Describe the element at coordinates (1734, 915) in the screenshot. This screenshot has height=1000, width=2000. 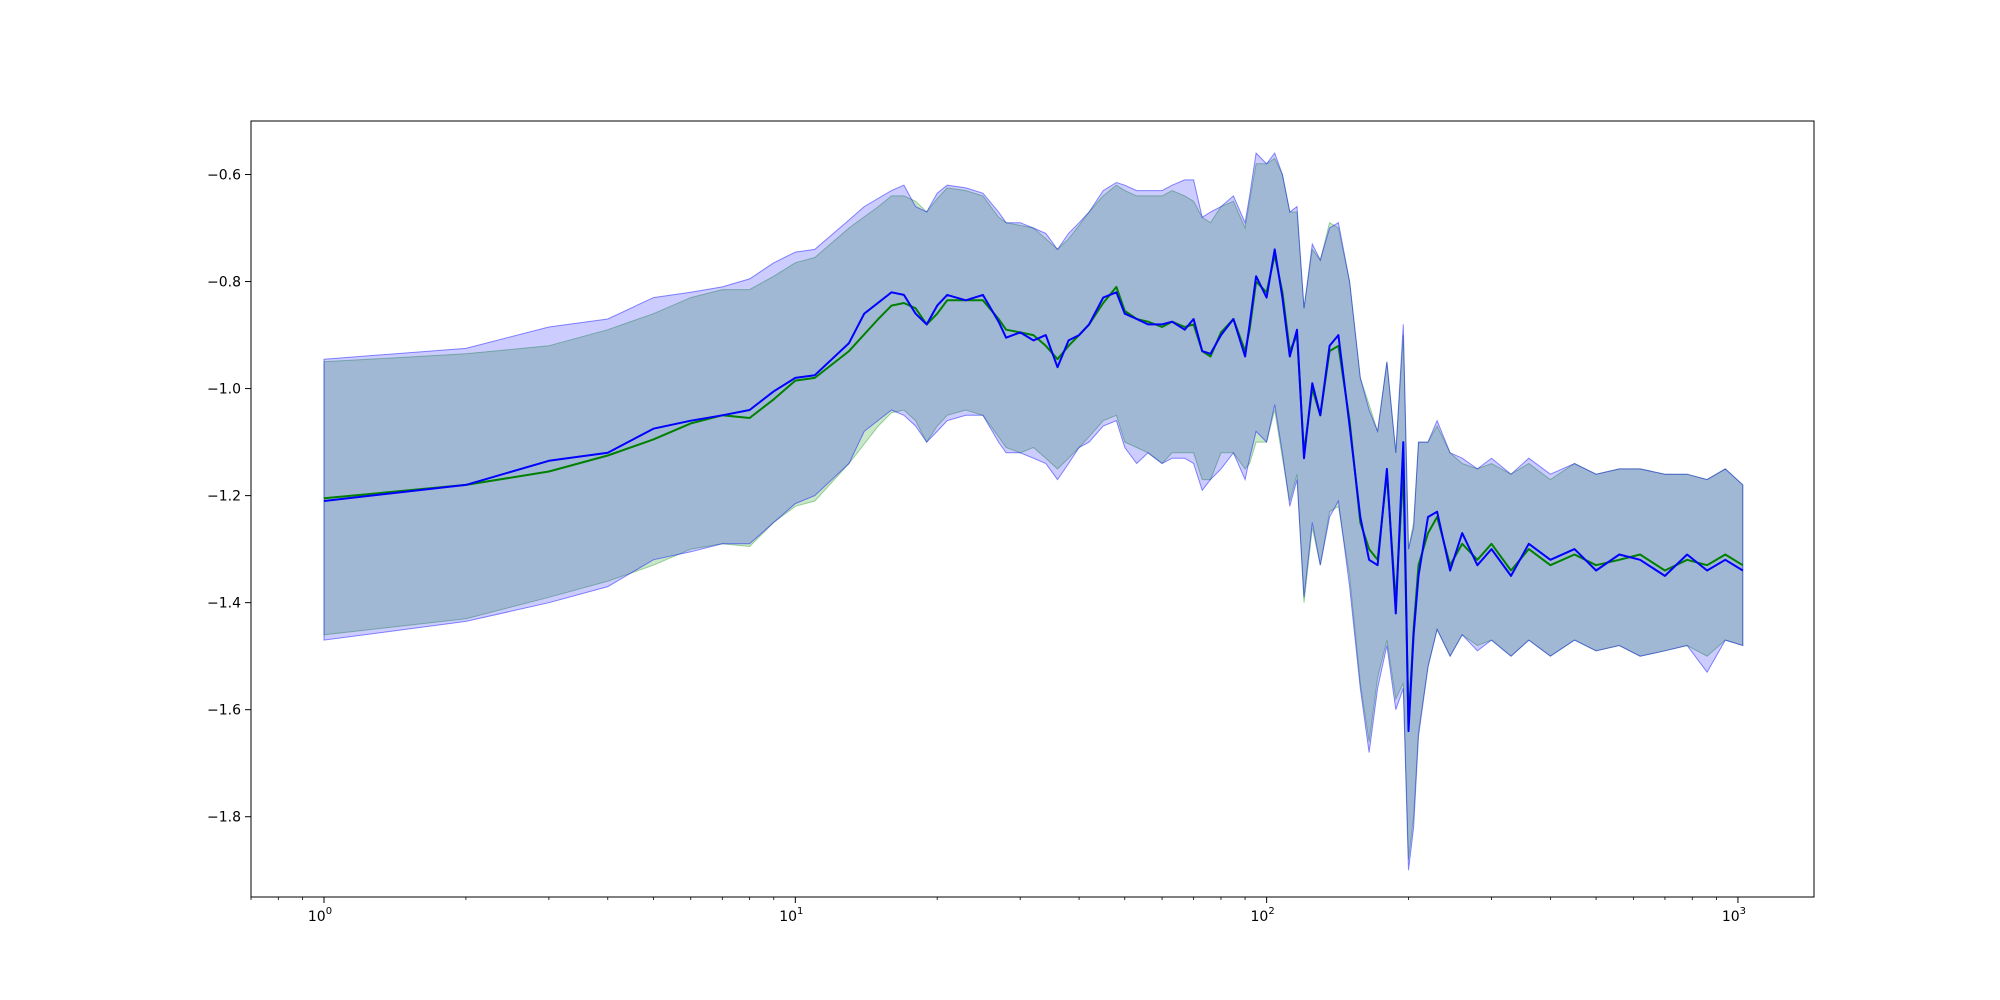
I see `x-tick-label: 10³` at that location.